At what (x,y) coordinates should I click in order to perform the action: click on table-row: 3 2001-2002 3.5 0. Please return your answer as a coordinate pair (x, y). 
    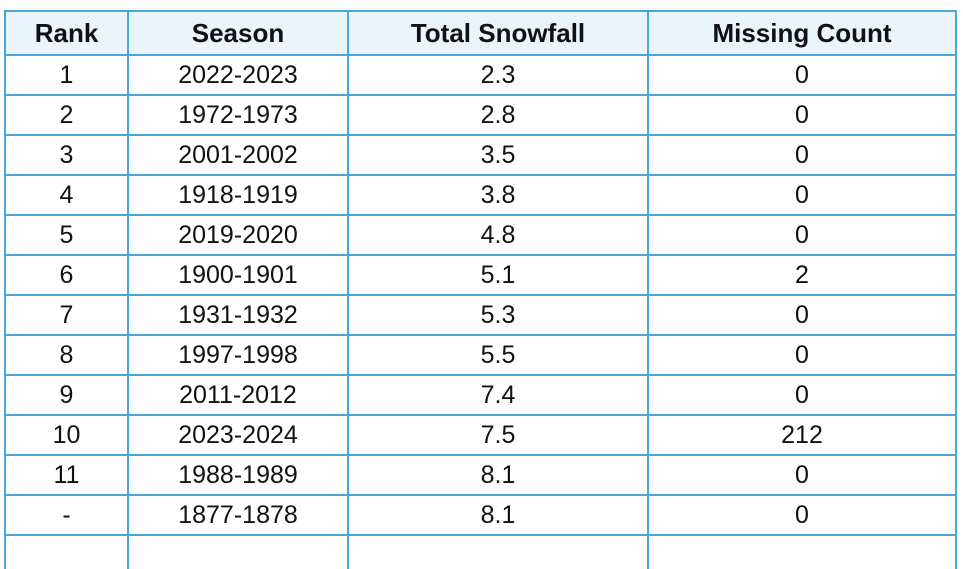
    Looking at the image, I should click on (480, 155).